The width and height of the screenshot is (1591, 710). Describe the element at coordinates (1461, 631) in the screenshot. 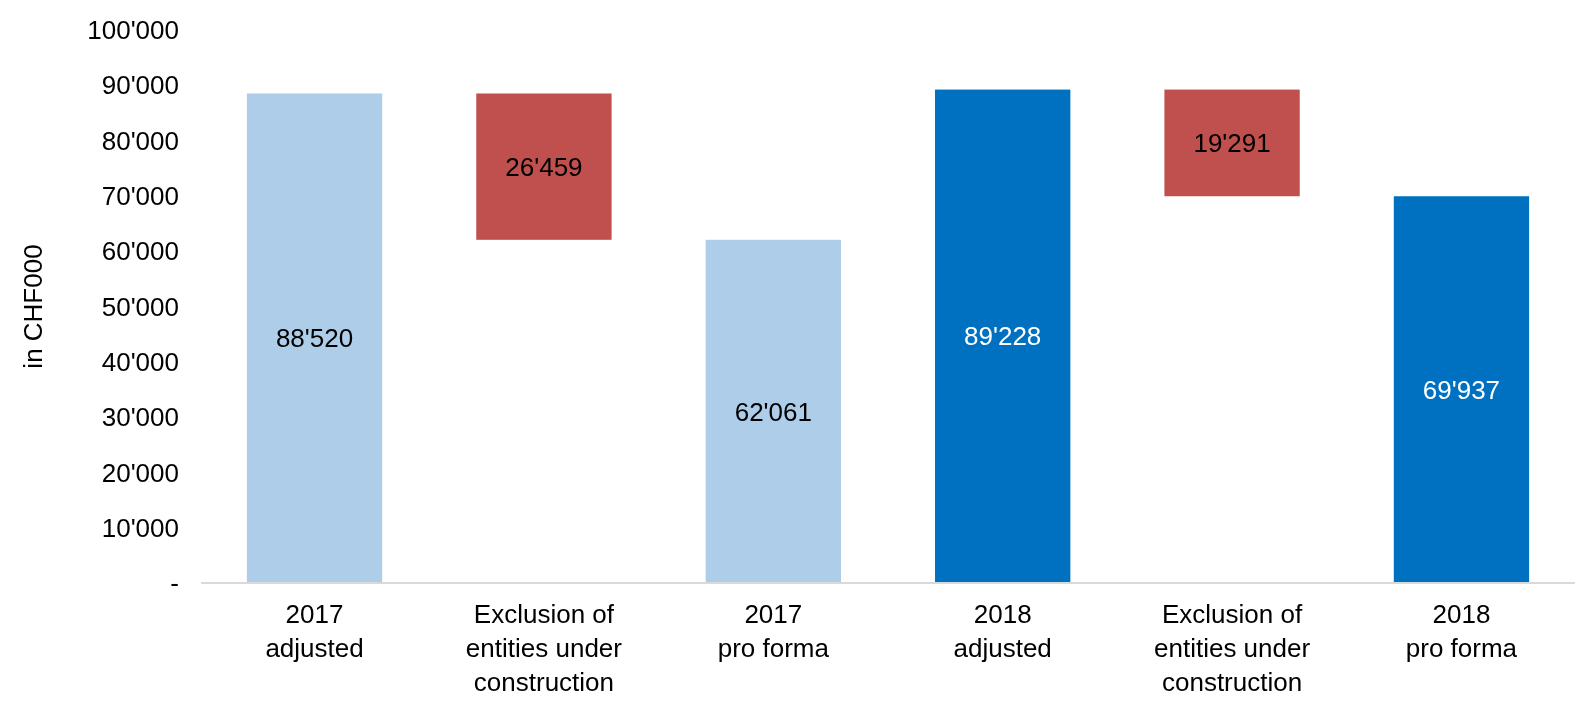

I see `x-tick-label: 2018 pro forma` at that location.